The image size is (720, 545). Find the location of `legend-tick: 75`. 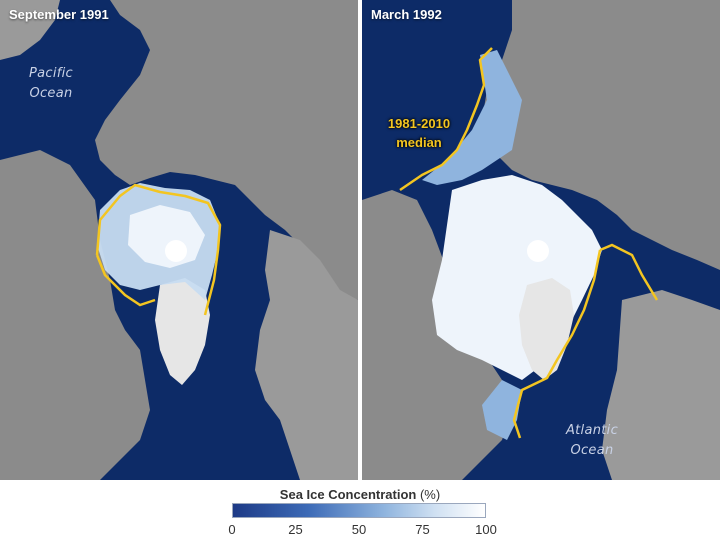

legend-tick: 75 is located at coordinates (422, 529).